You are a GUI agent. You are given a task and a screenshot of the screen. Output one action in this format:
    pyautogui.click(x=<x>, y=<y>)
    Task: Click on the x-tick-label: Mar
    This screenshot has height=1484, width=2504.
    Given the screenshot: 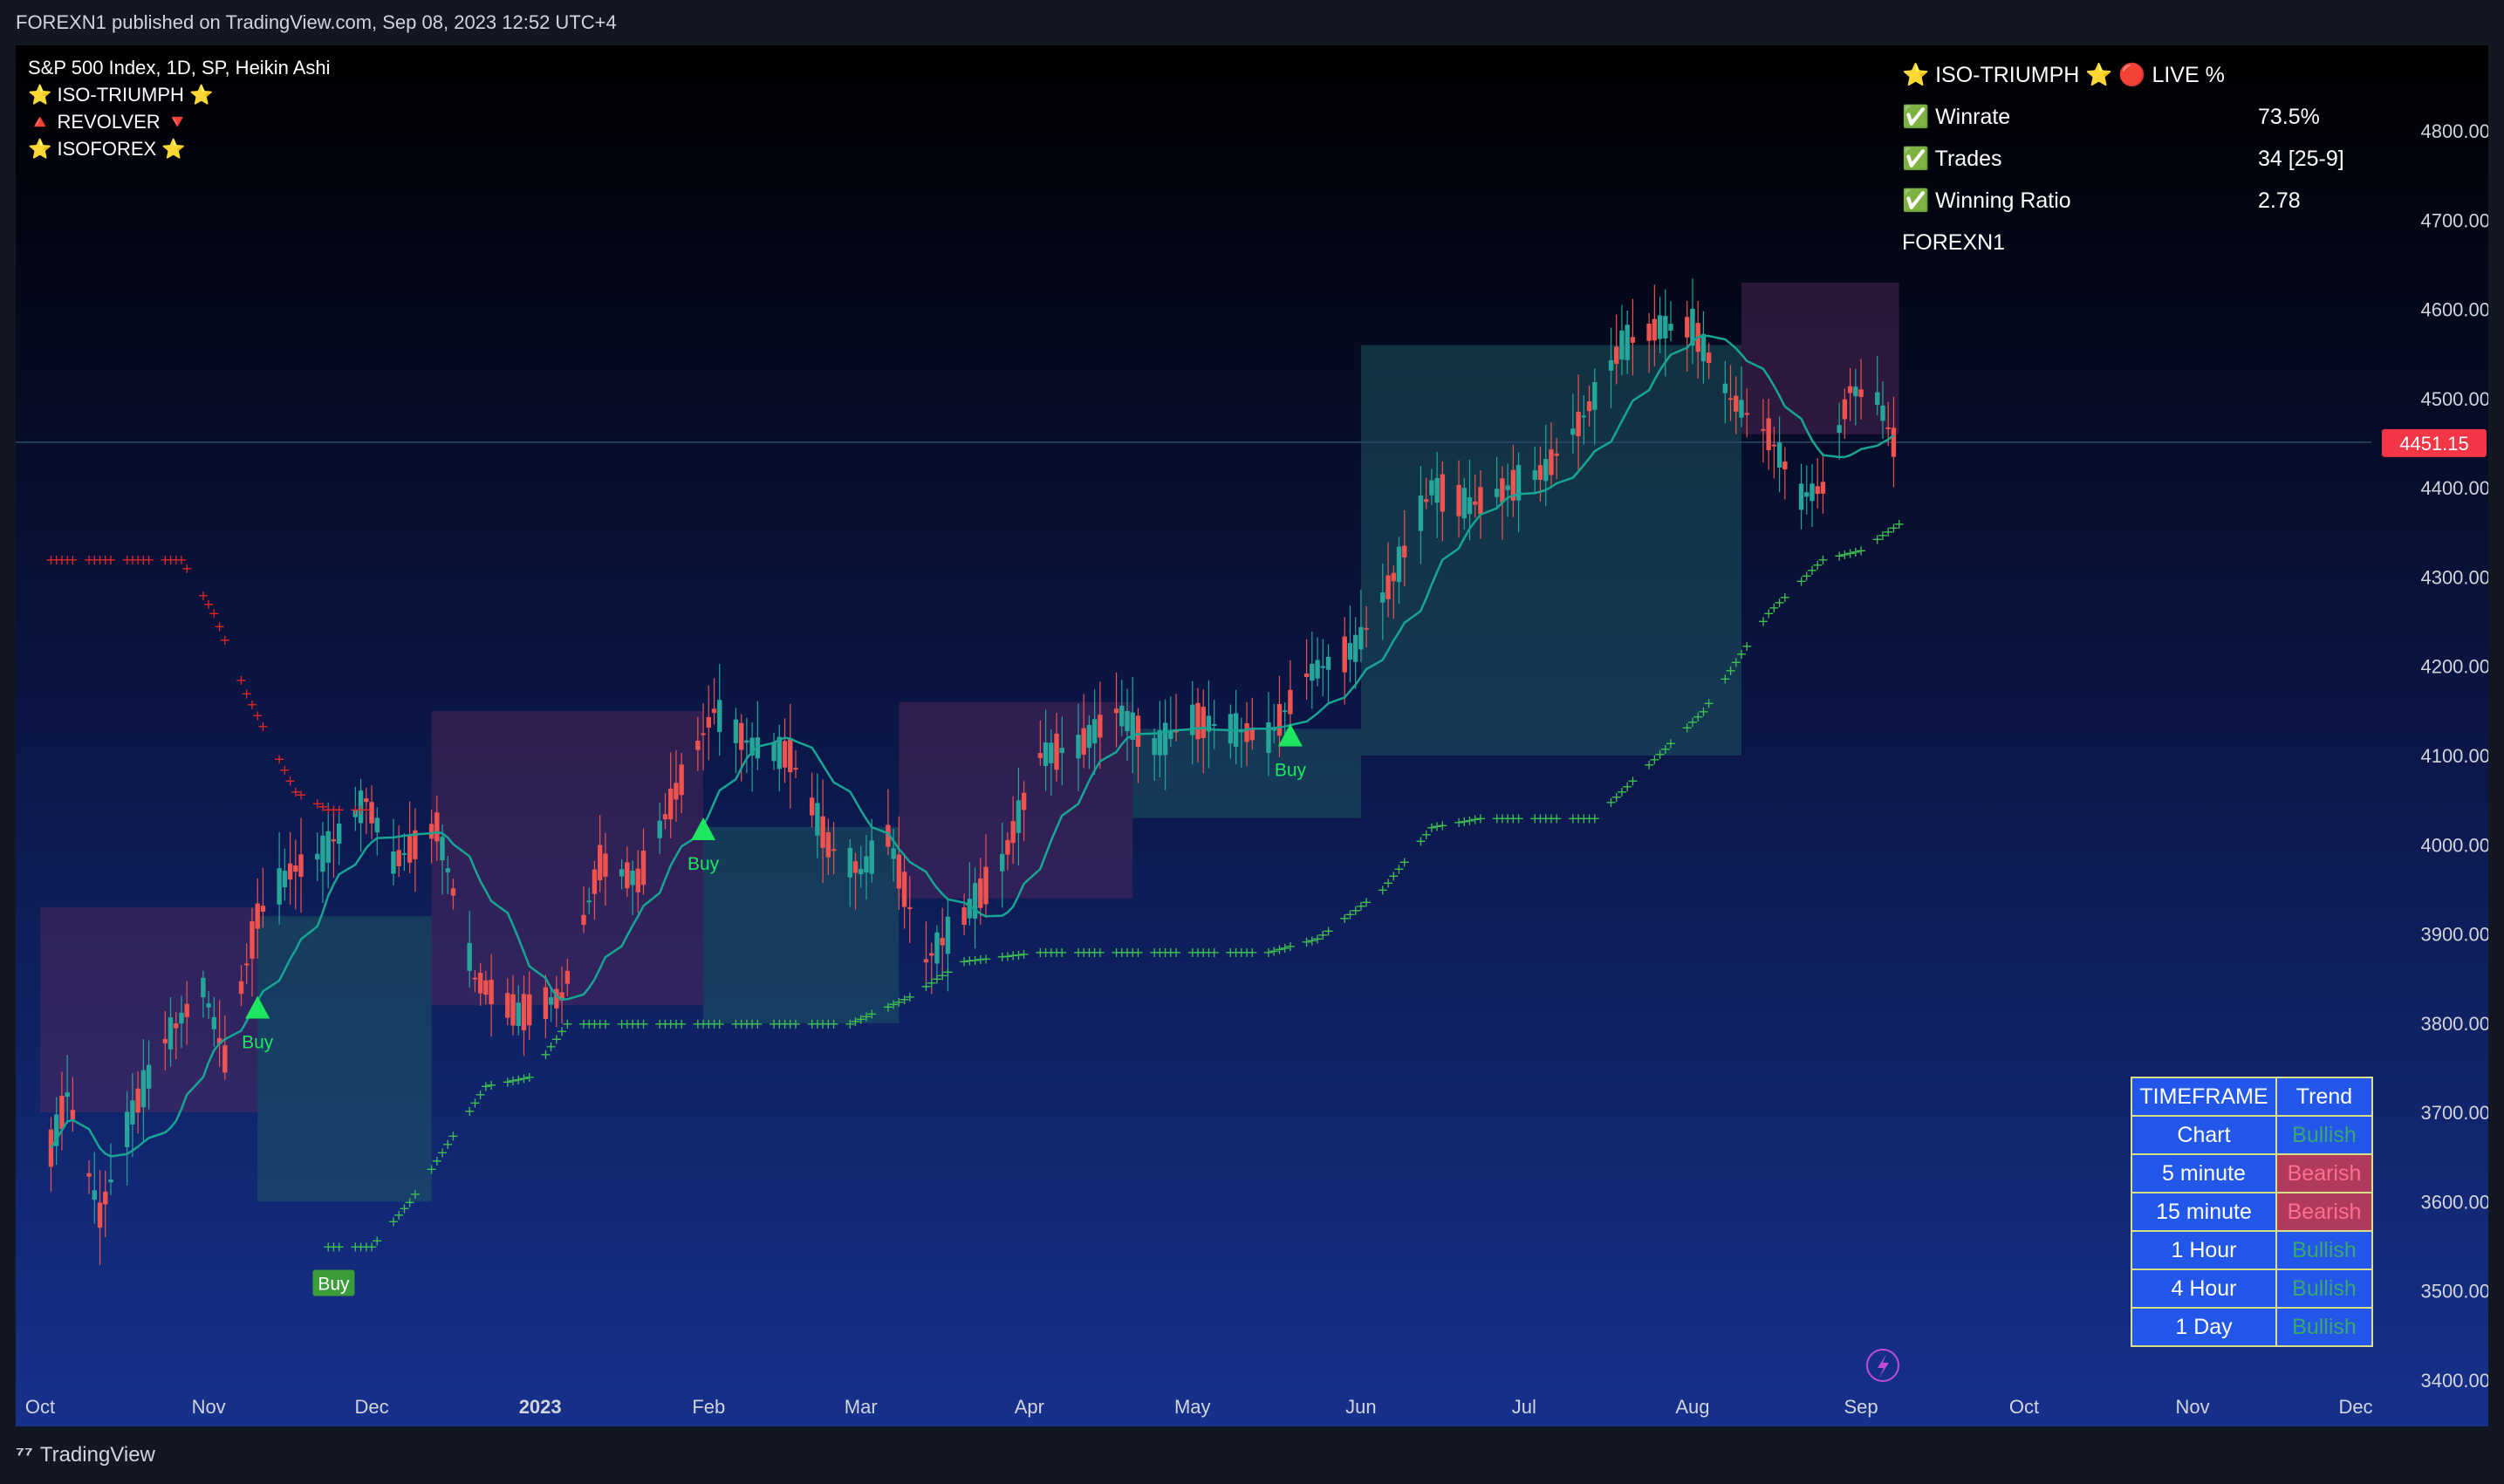 What is the action you would take?
    pyautogui.click(x=861, y=1407)
    